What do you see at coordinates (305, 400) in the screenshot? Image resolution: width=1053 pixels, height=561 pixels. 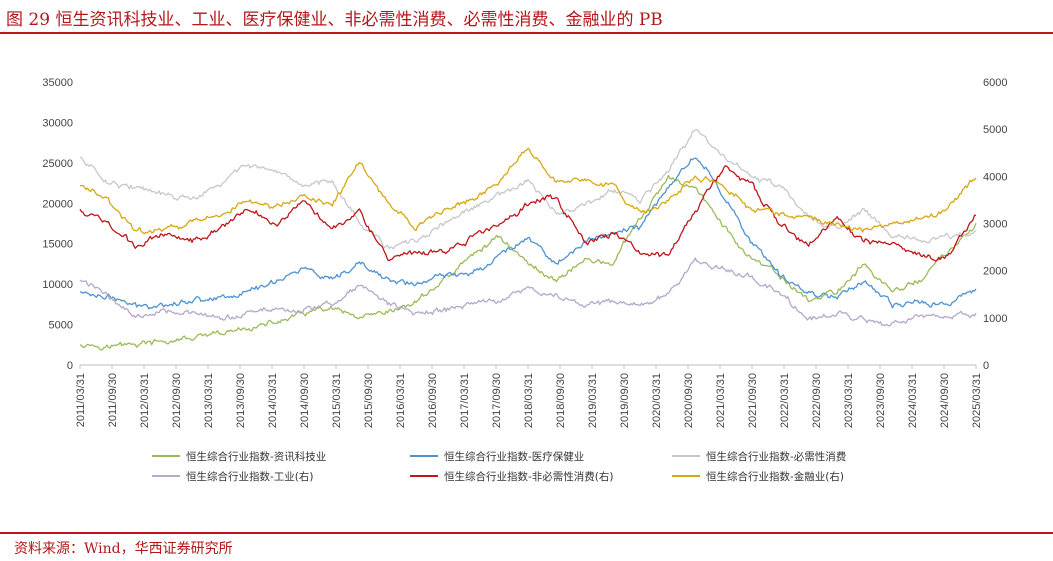 I see `x-tick-label: 2014/09/30` at bounding box center [305, 400].